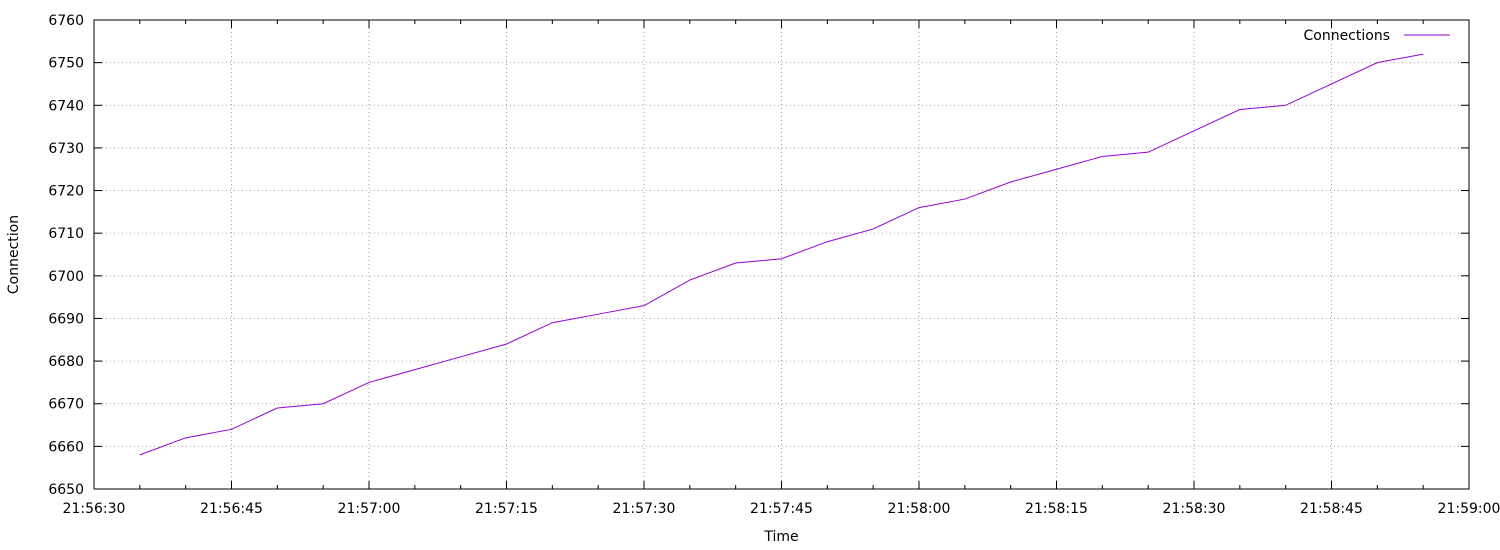 This screenshot has width=1500, height=550. I want to click on y-tick-label: 6740, so click(66, 106).